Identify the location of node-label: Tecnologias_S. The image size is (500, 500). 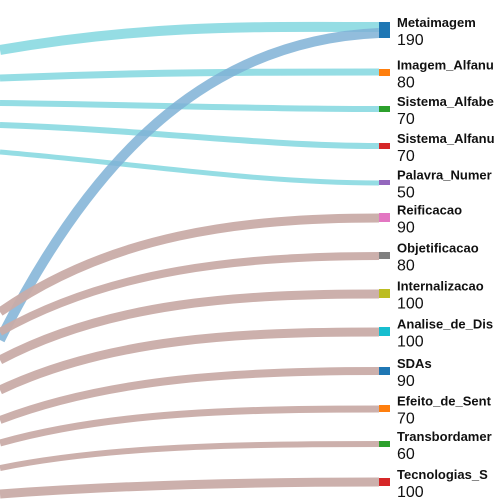
(442, 474).